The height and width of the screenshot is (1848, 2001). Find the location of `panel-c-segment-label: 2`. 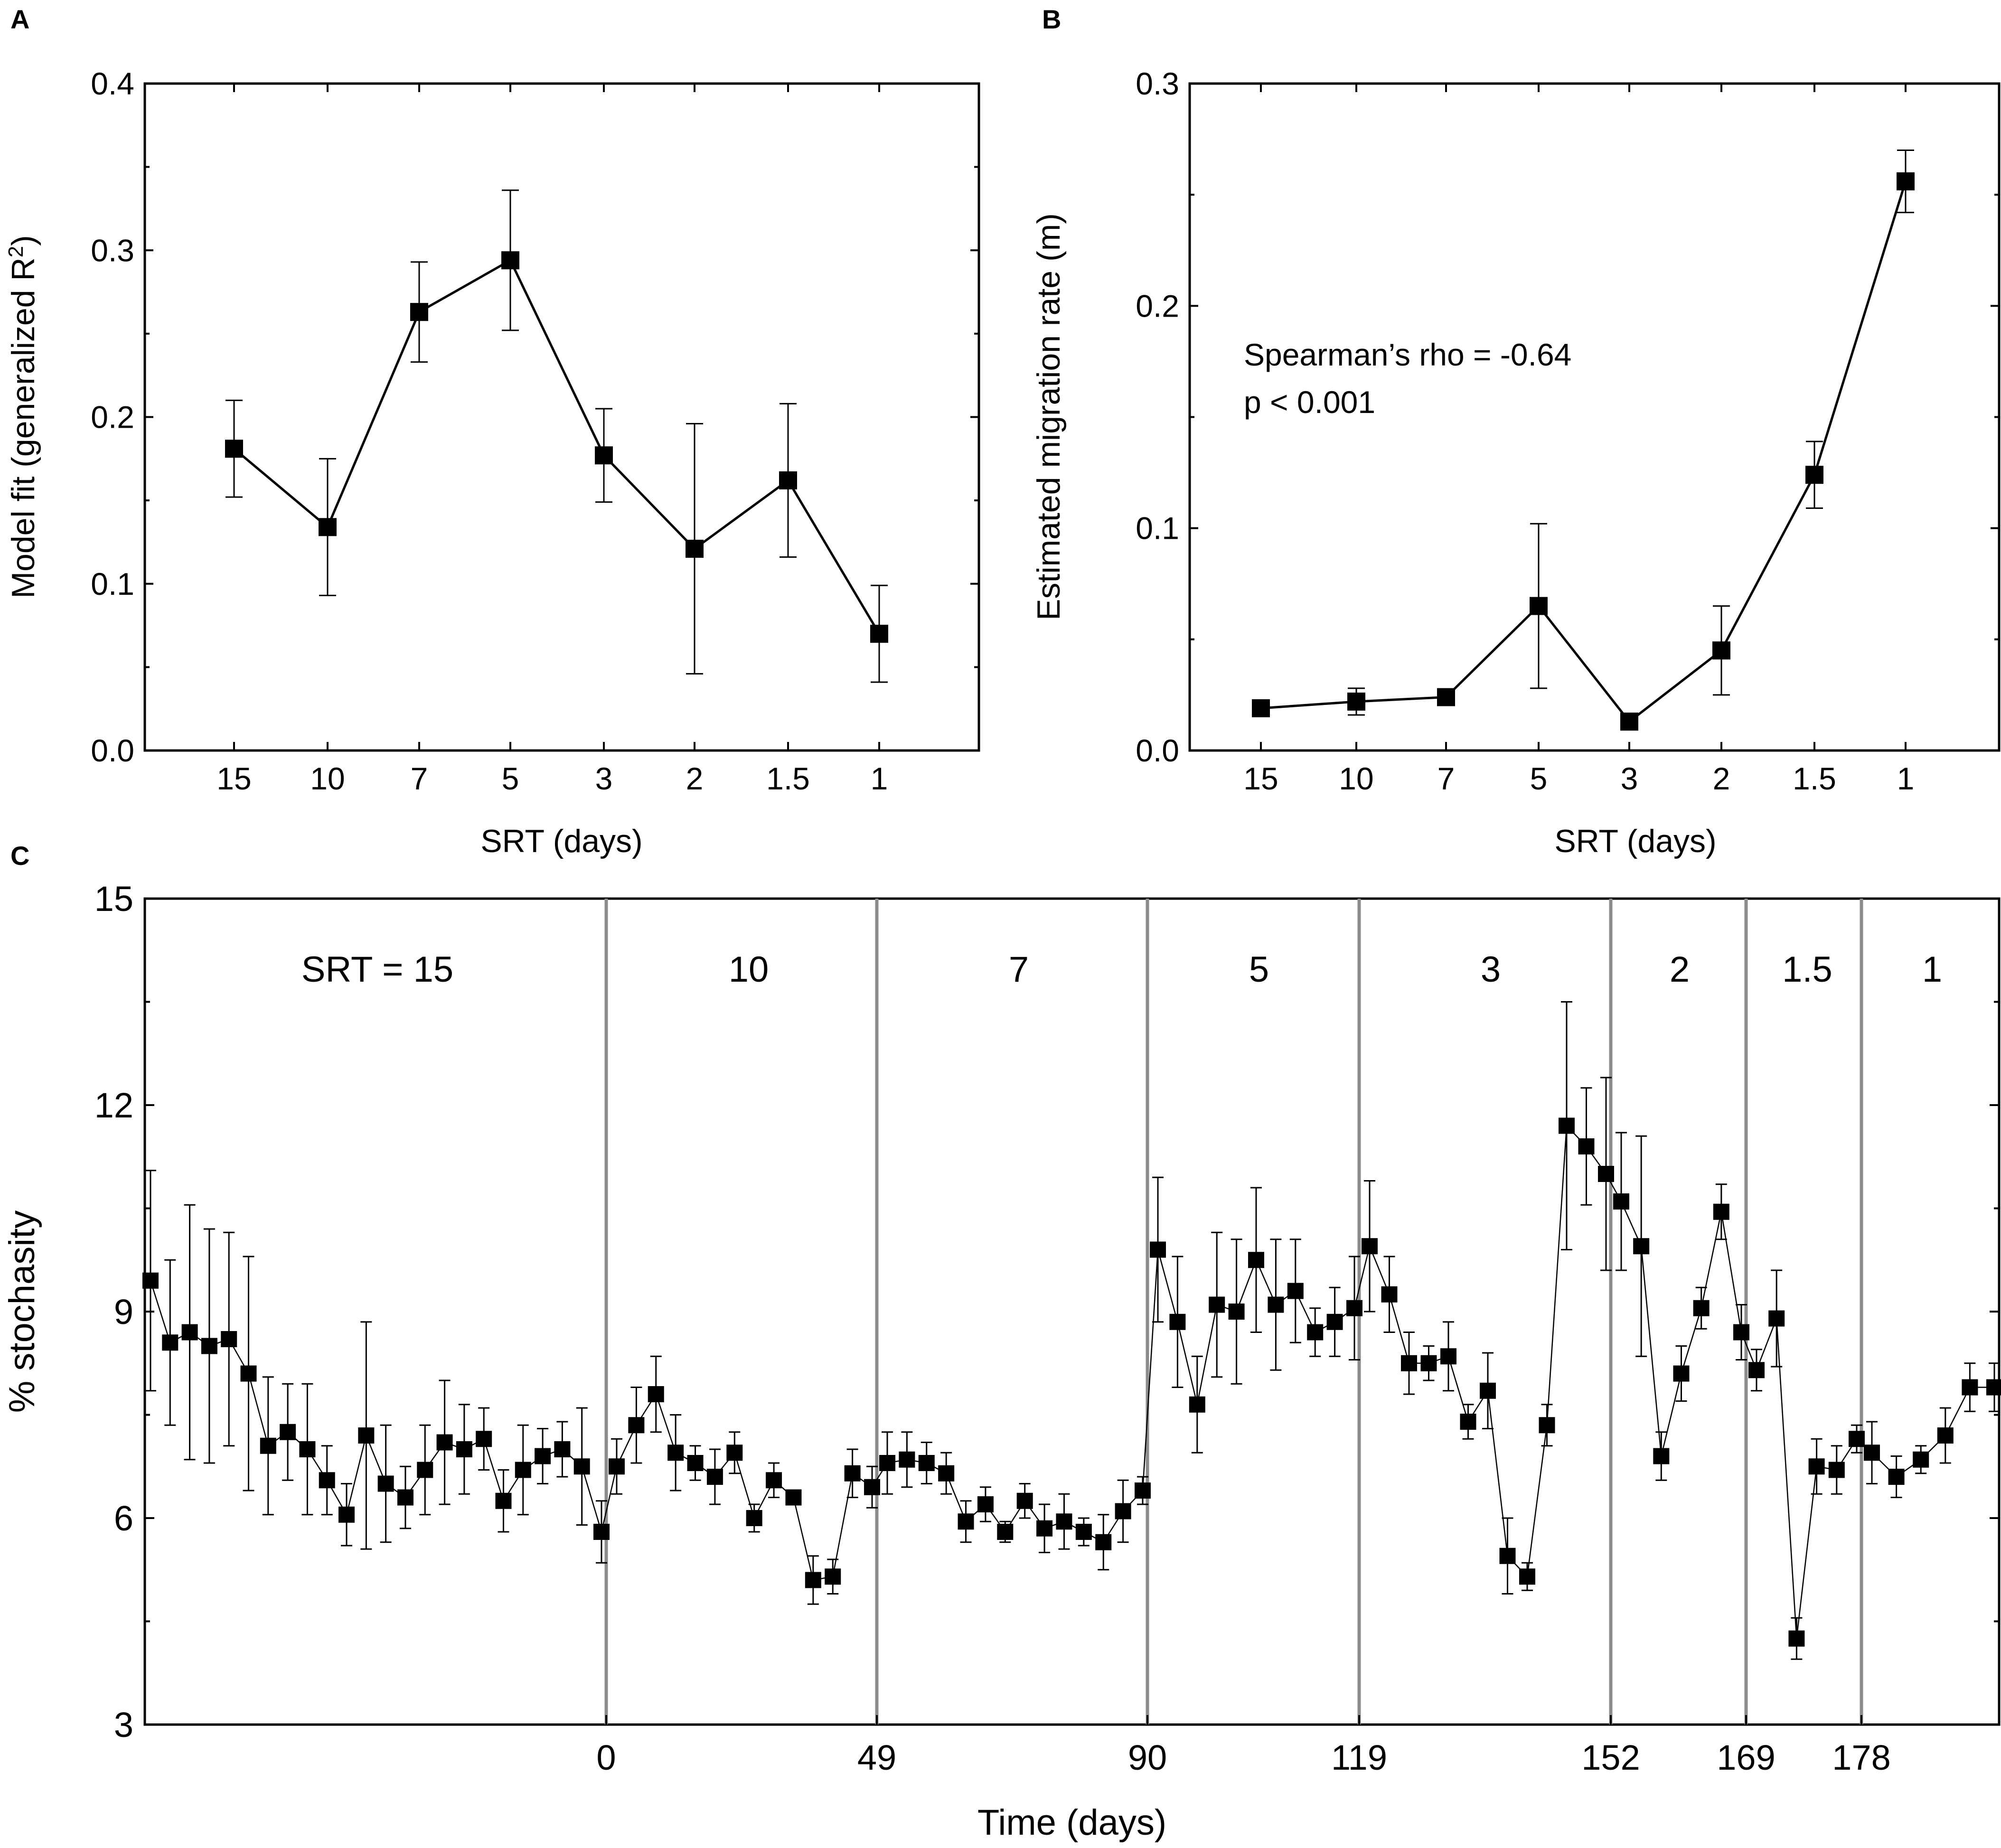

panel-c-segment-label: 2 is located at coordinates (1680, 969).